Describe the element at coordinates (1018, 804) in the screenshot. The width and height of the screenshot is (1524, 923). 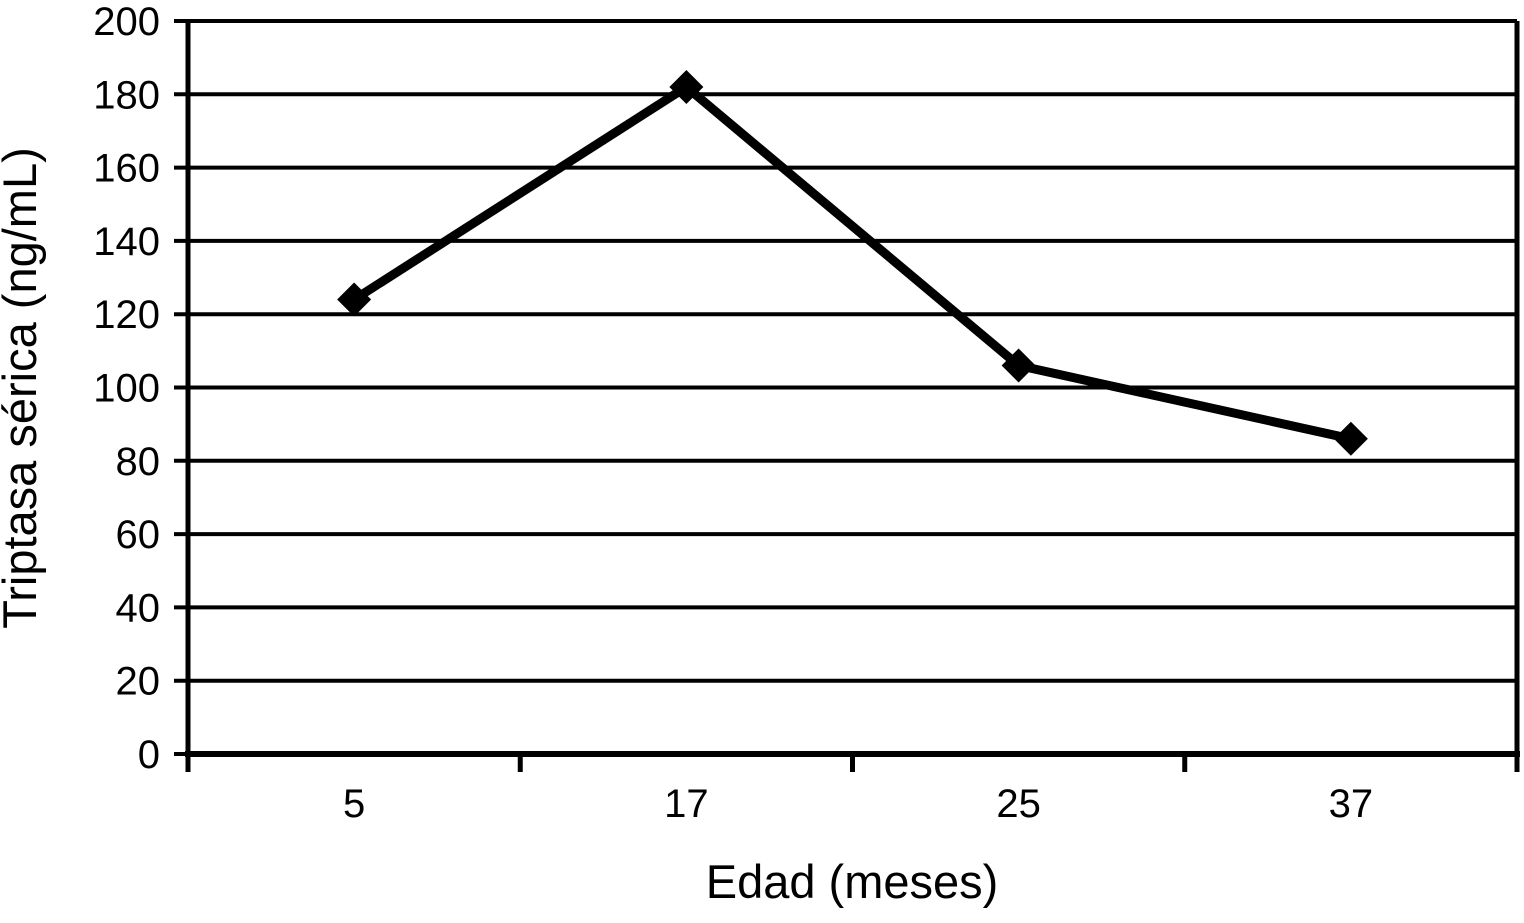
I see `x-category-label-25: 25` at that location.